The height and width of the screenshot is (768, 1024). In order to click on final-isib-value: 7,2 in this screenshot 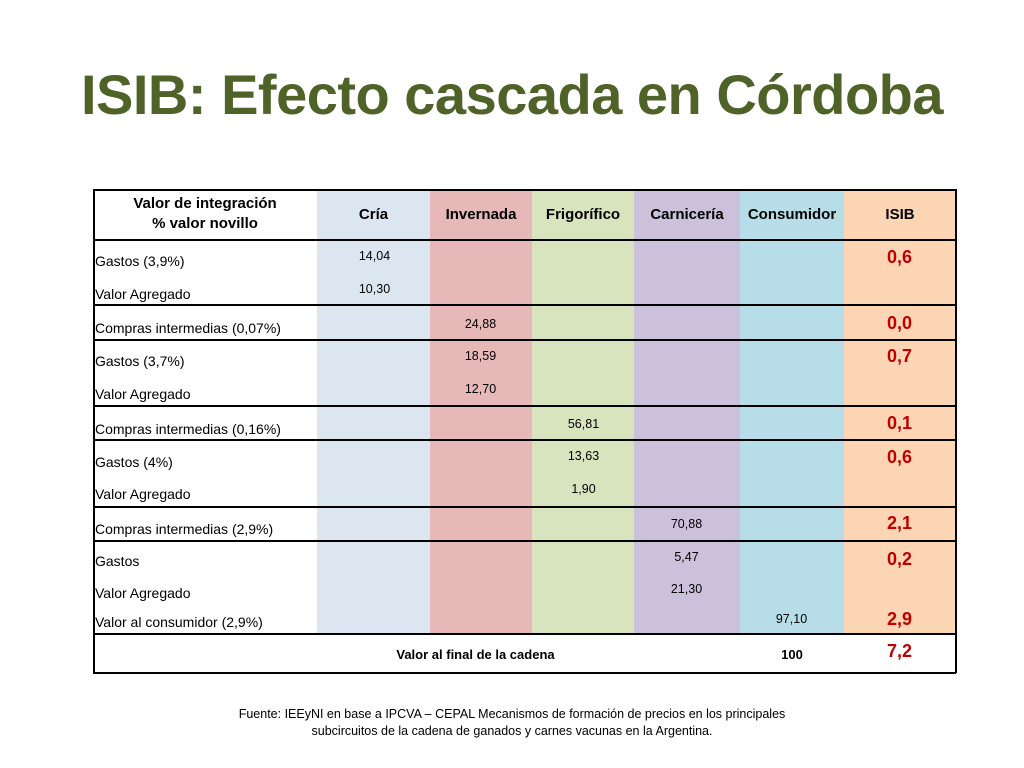, I will do `click(899, 651)`.